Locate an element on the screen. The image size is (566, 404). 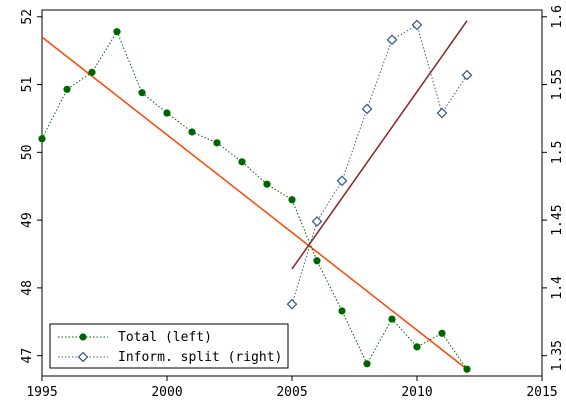
legend-box is located at coordinates (169, 346).